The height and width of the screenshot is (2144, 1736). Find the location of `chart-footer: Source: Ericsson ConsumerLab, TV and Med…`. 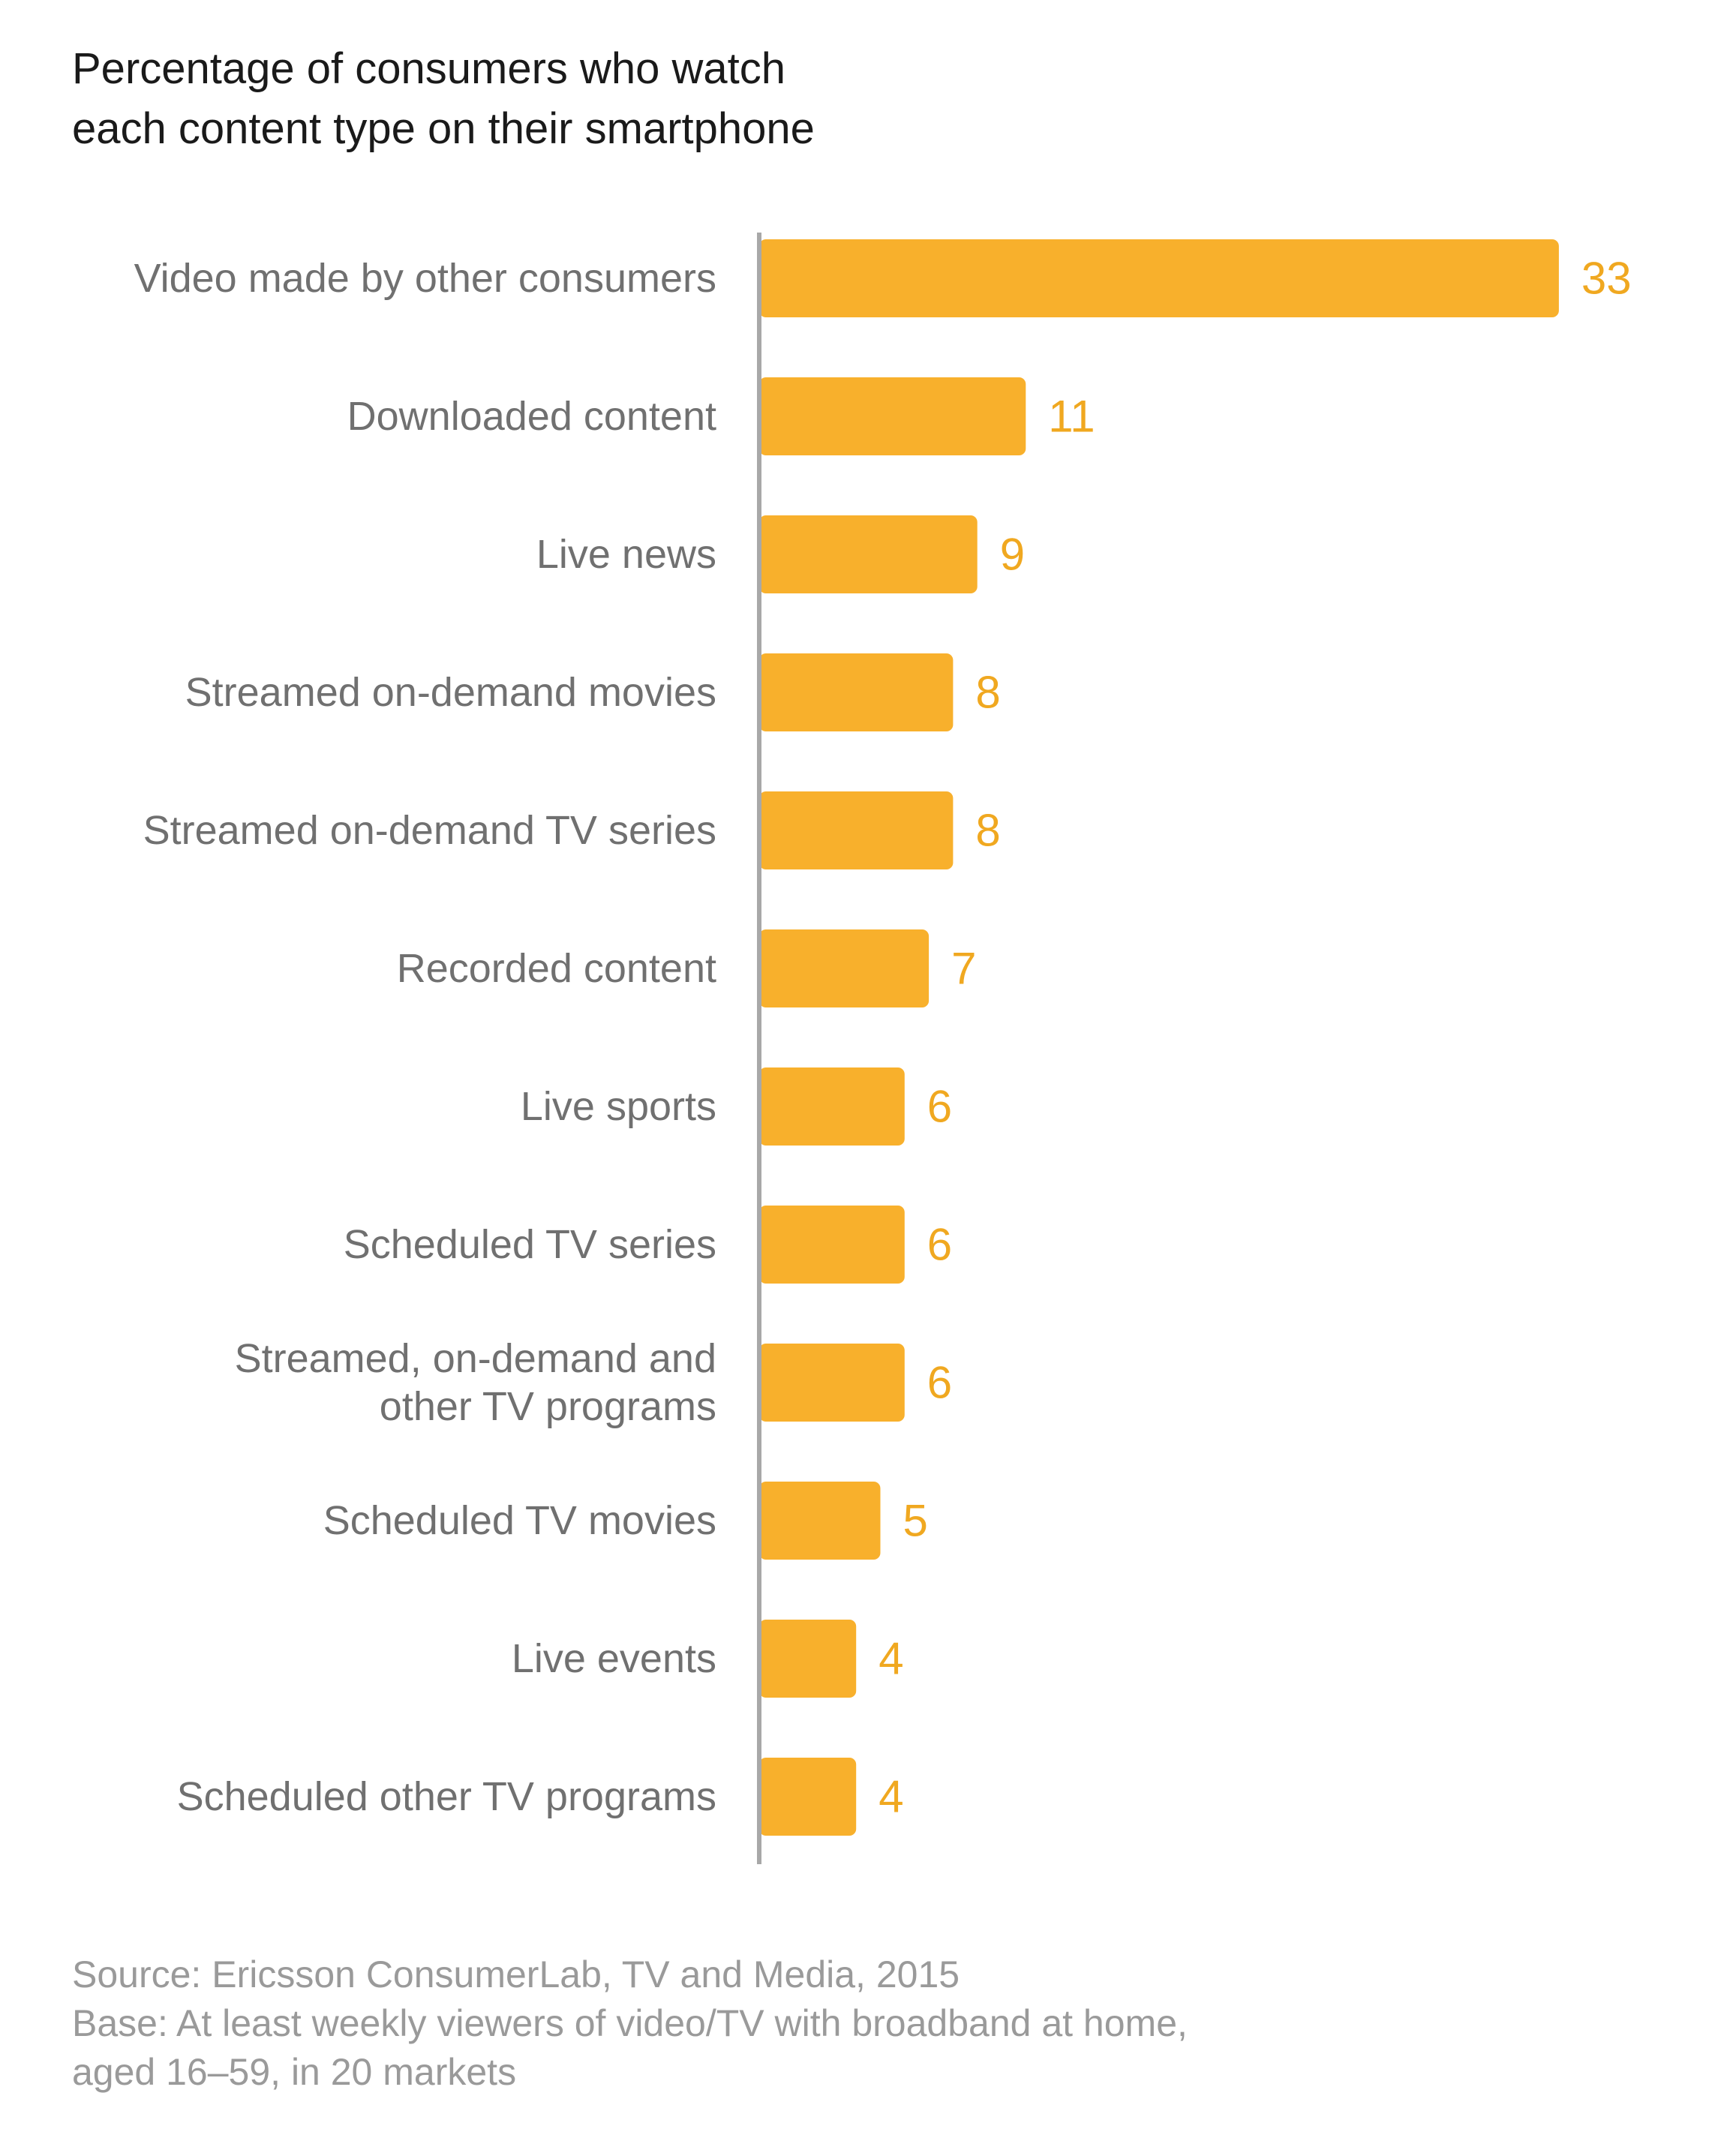

chart-footer: Source: Ericsson ConsumerLab, TV and Med… is located at coordinates (822, 2023).